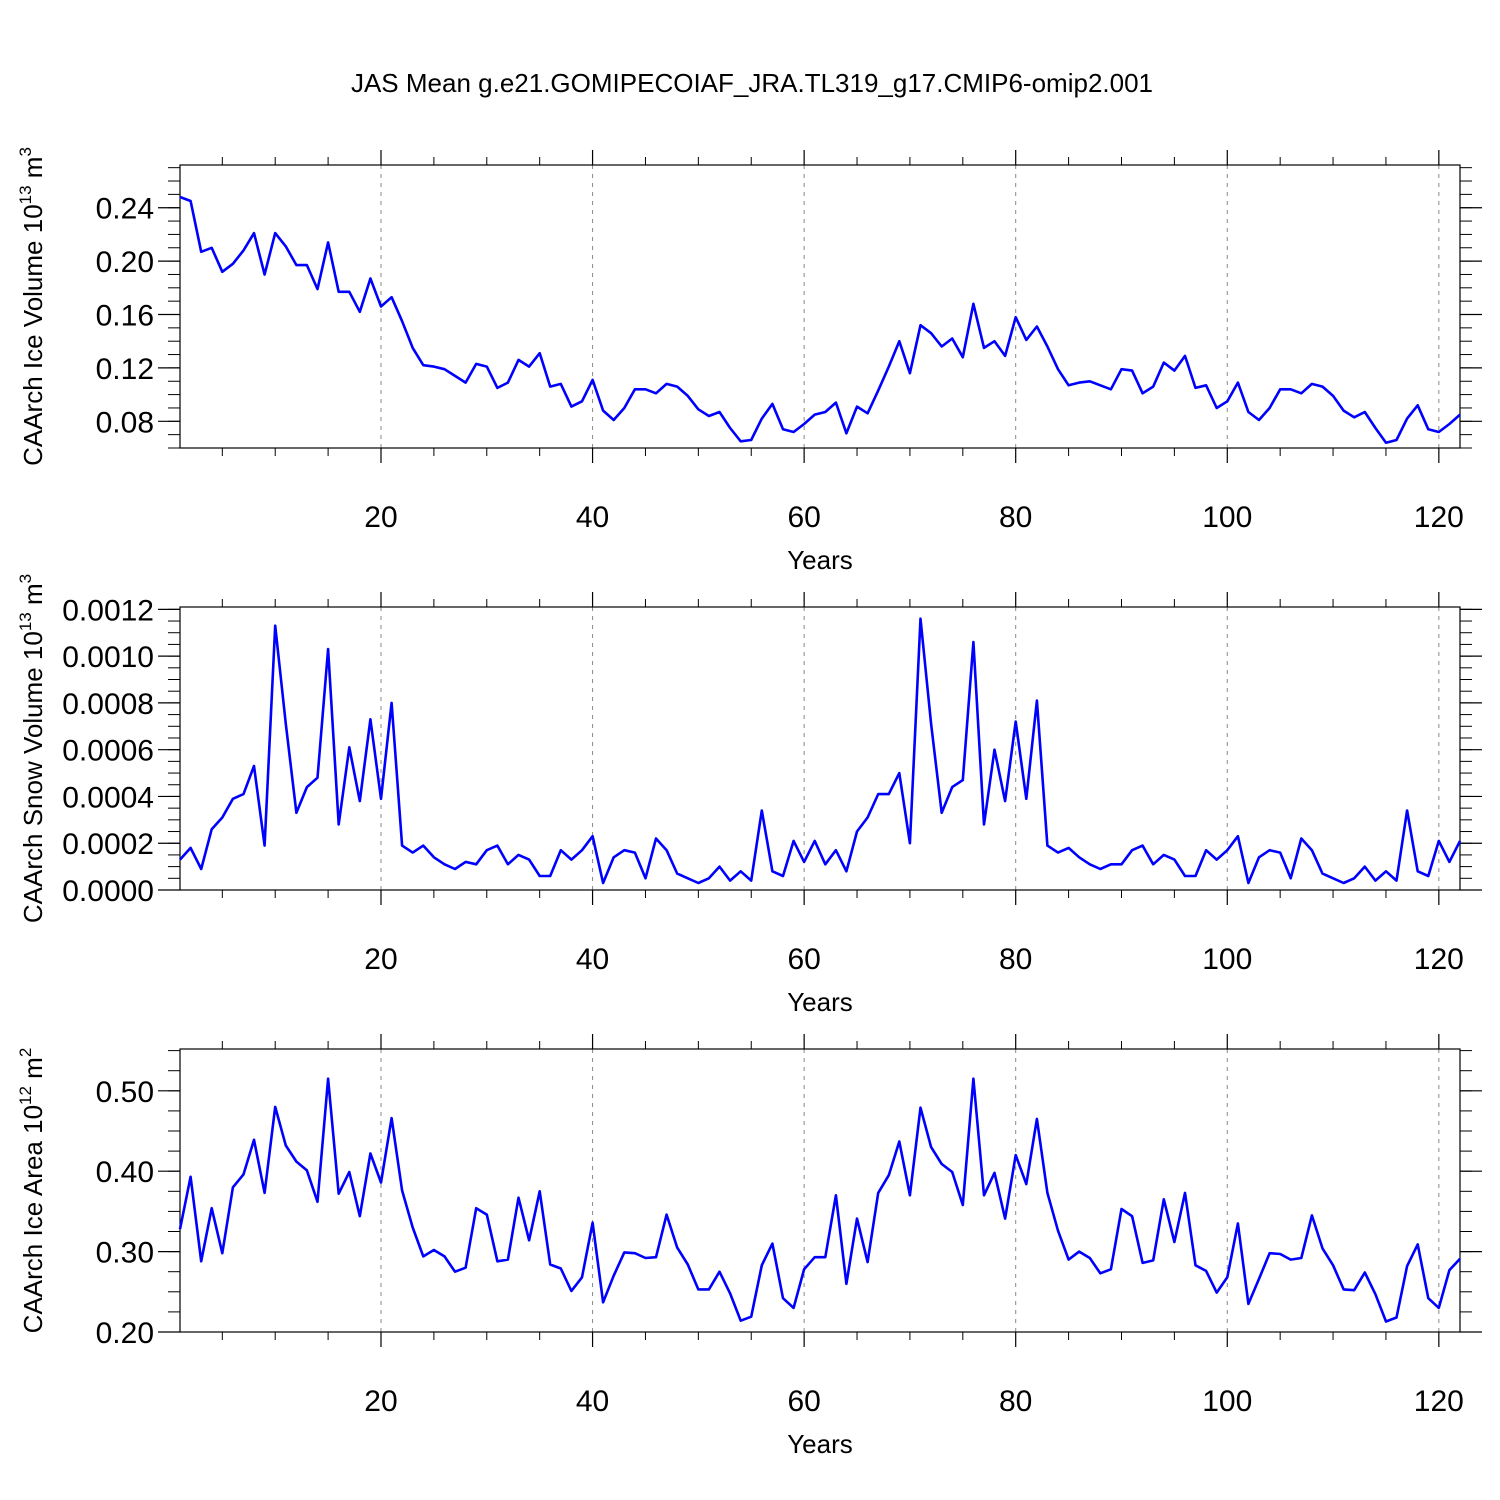 The image size is (1500, 1500). What do you see at coordinates (125, 1253) in the screenshot?
I see `y-tick-label: 0.30` at bounding box center [125, 1253].